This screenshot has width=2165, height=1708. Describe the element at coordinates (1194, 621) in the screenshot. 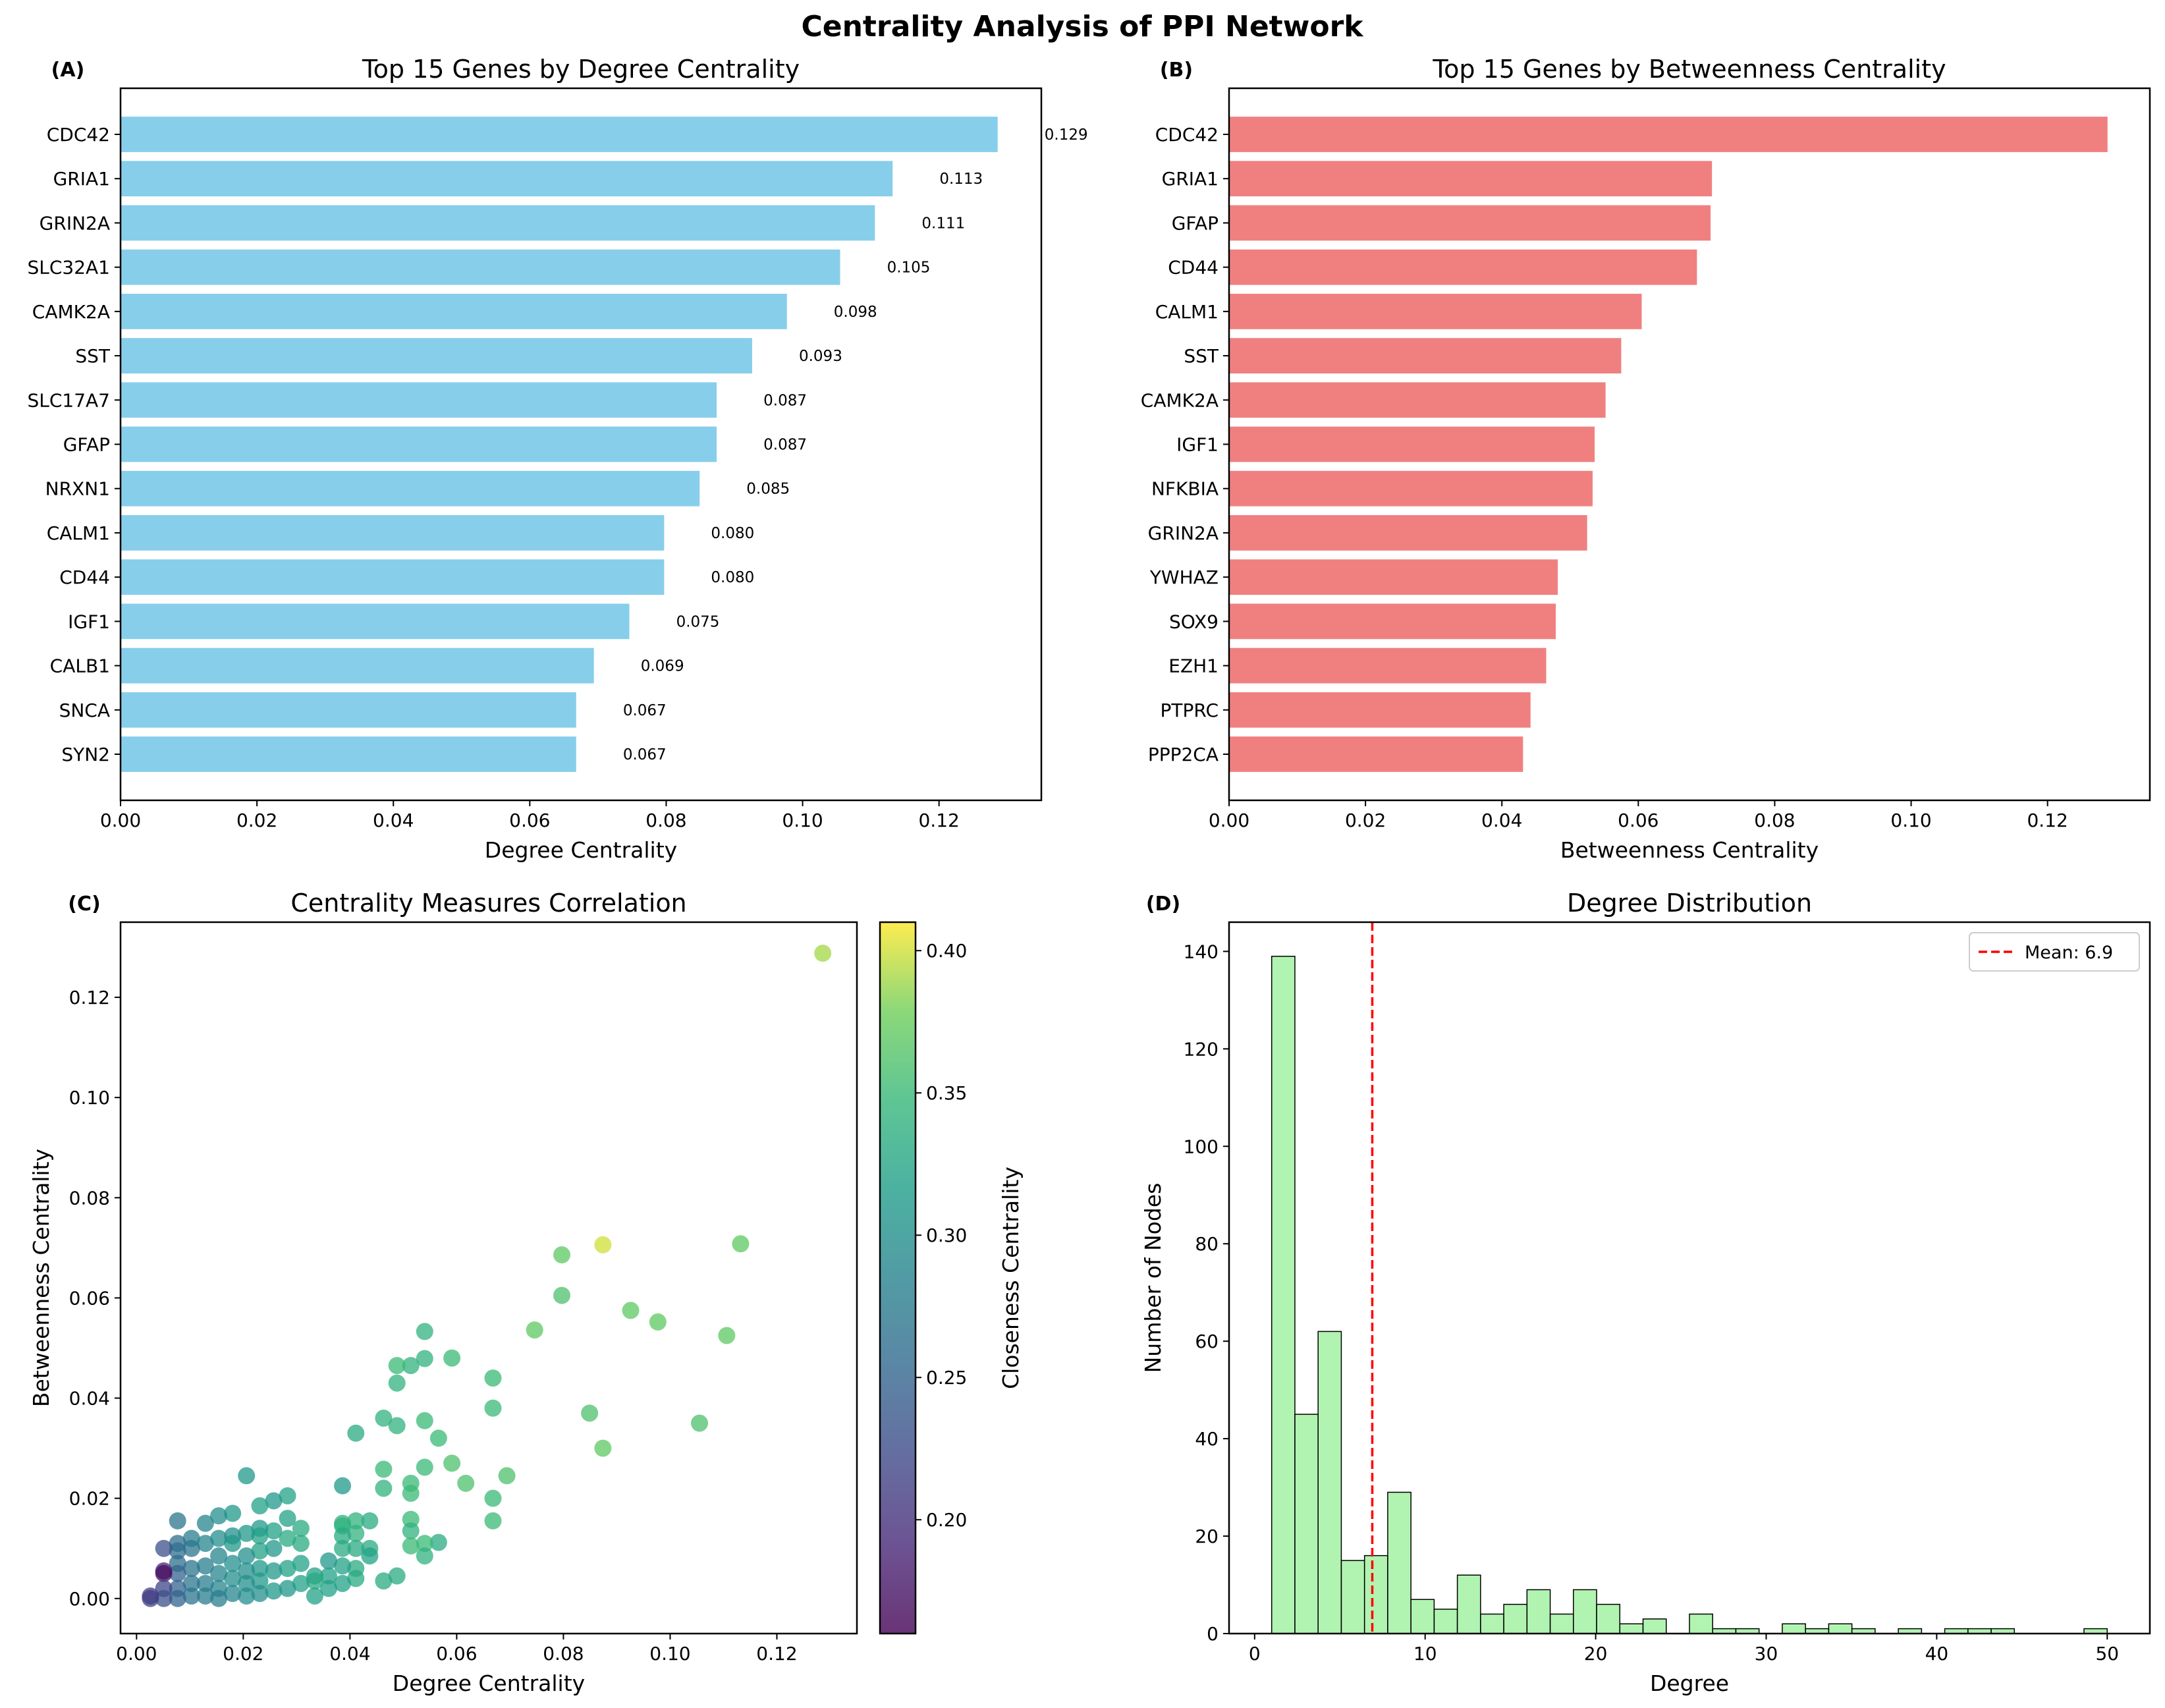

I see `category-label: SOX9` at that location.